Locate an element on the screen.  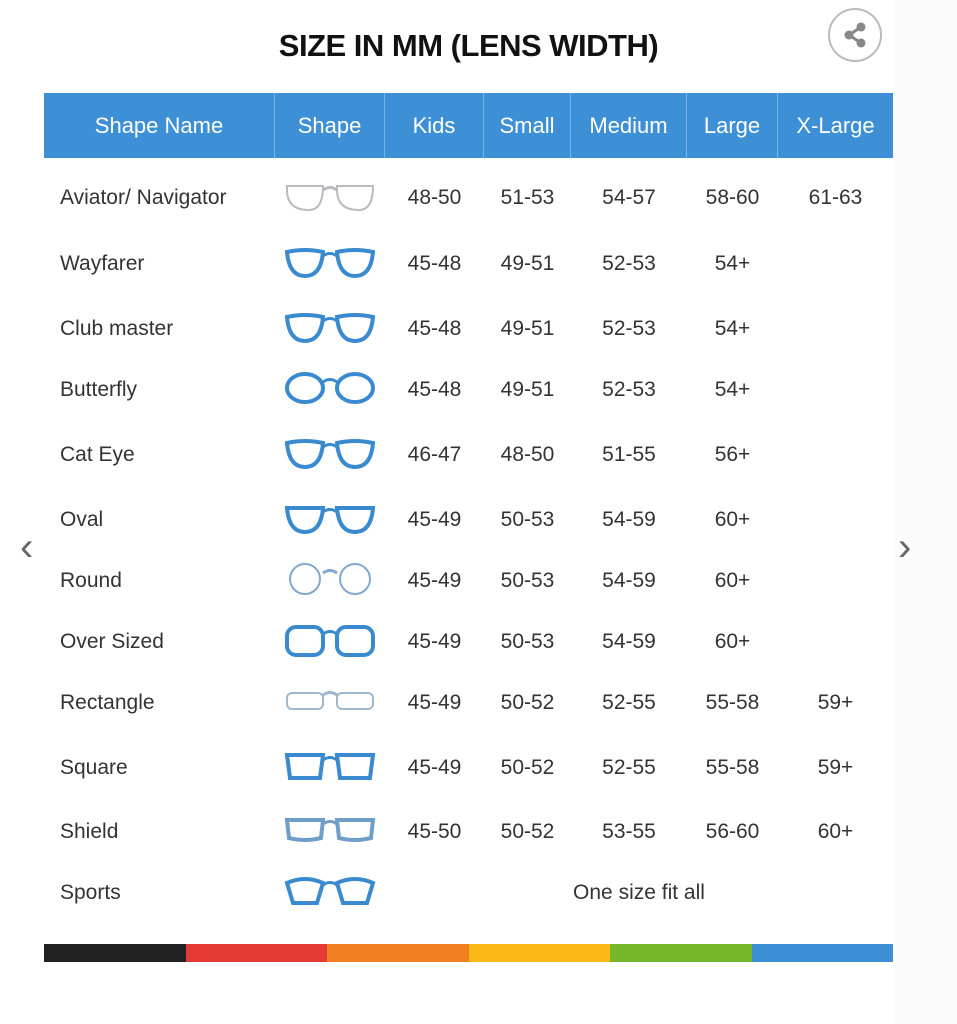
shape-name: Shield is located at coordinates (89, 831).